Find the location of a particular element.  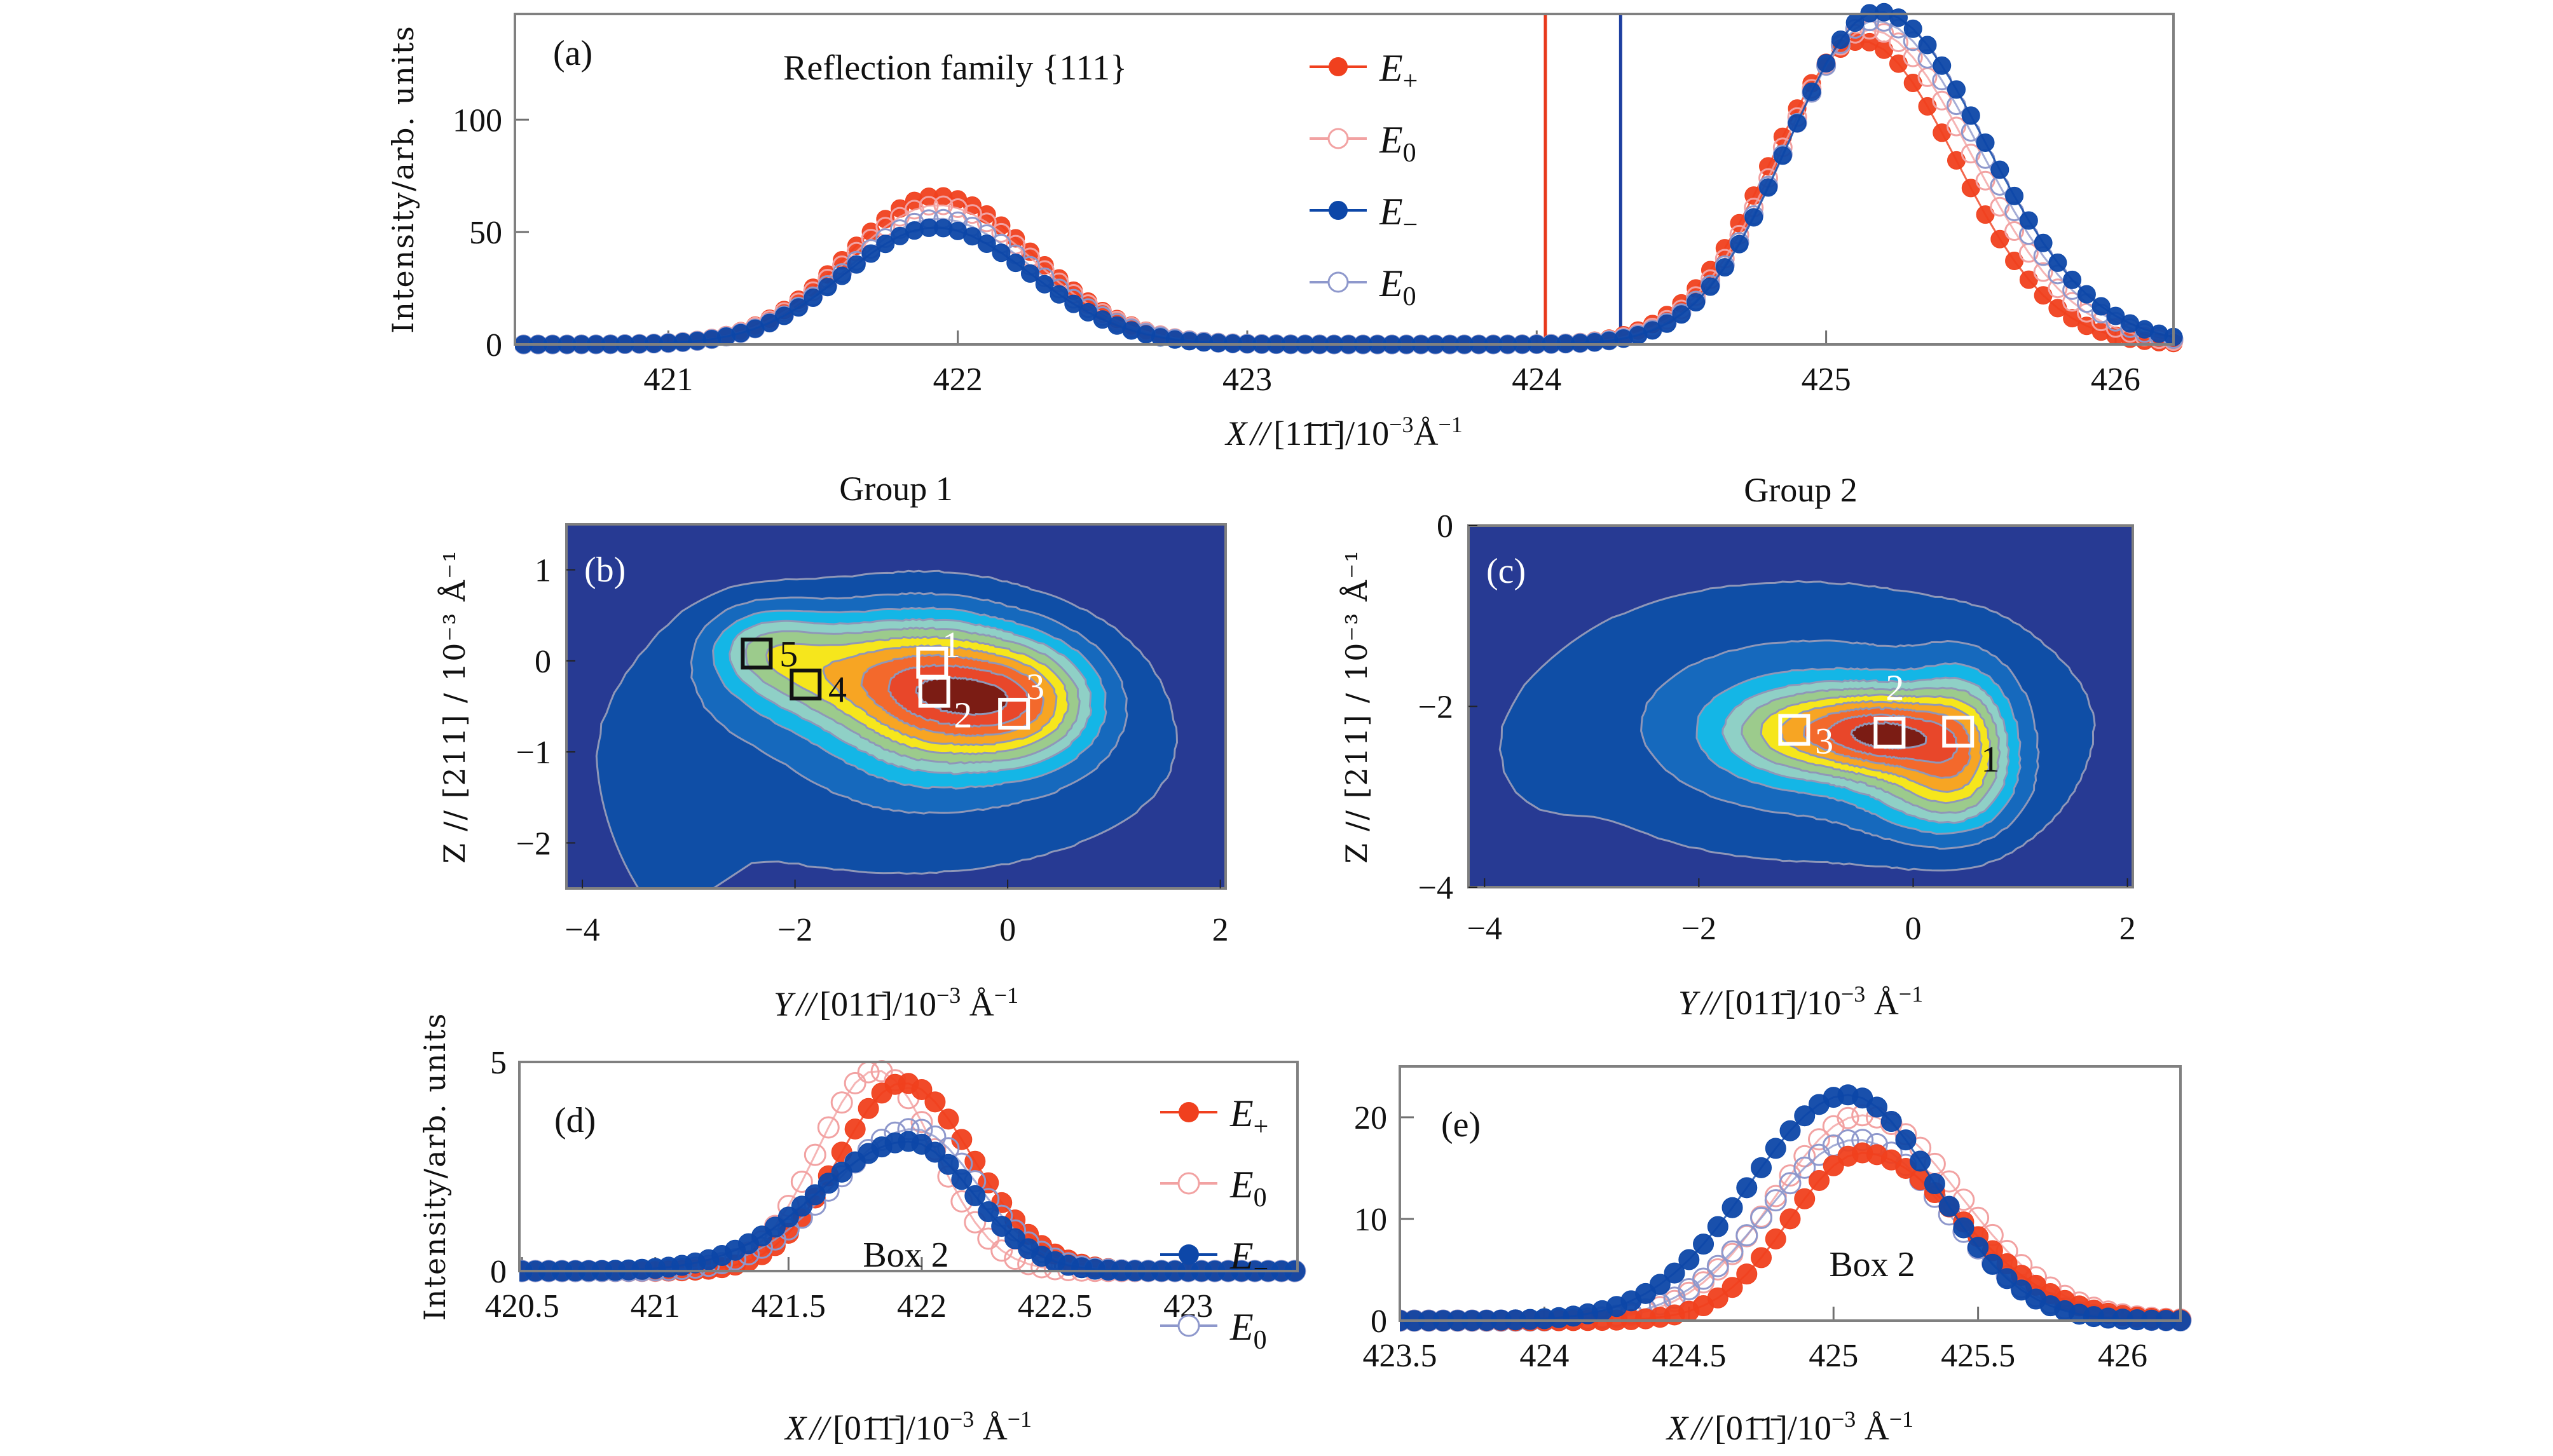

y-axis-title: Intensity/arb. units is located at coordinates (435, 1166).